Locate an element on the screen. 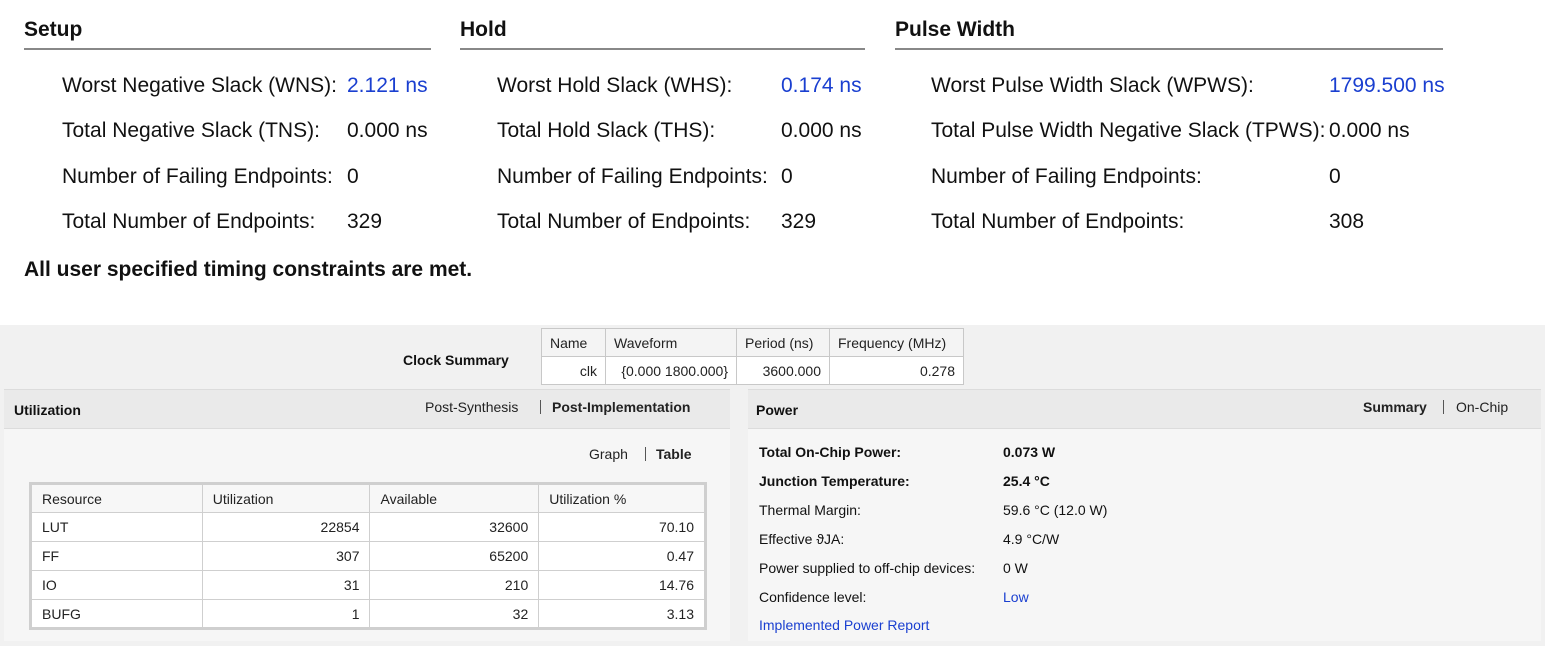 This screenshot has width=1545, height=646. setup-wns-value: 2.121 ns is located at coordinates (387, 85).